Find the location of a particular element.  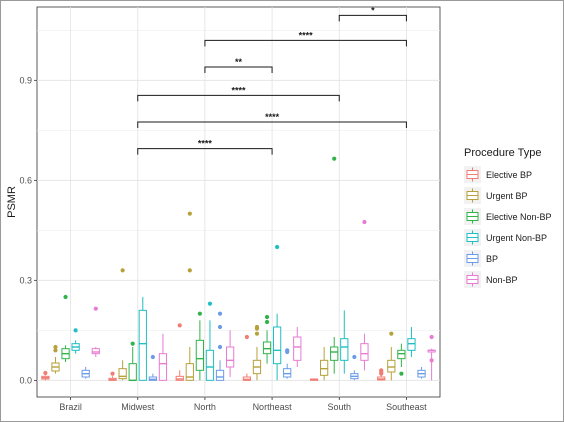

significance-bracket-south-southeast: * is located at coordinates (372, 13).